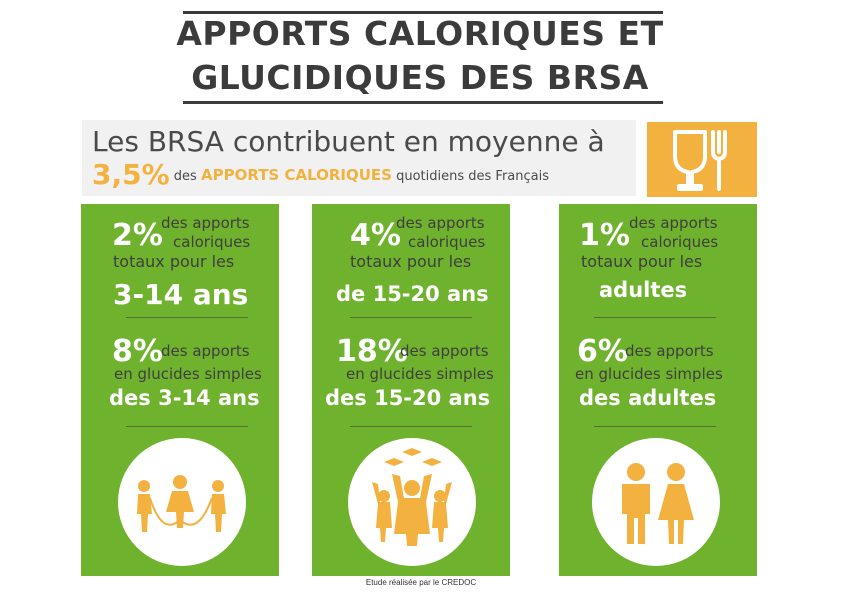  Describe the element at coordinates (185, 176) in the screenshot. I see `intro-pre-highlight: des` at that location.